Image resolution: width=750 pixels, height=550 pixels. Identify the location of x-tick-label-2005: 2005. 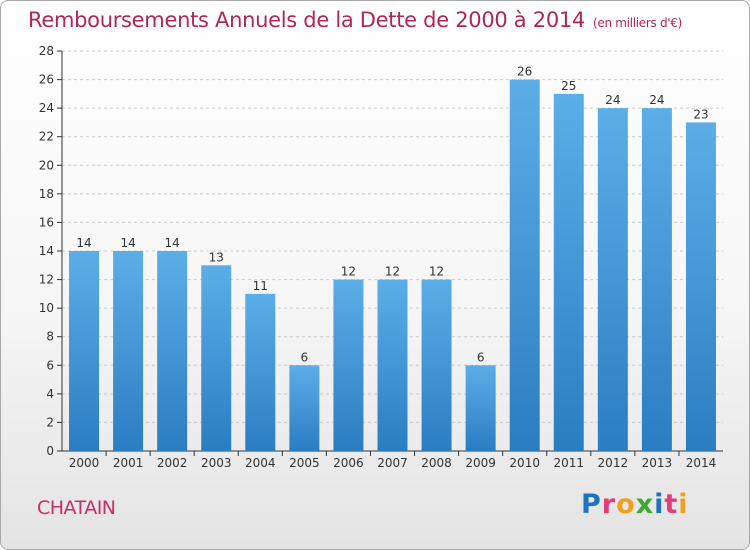
(304, 463).